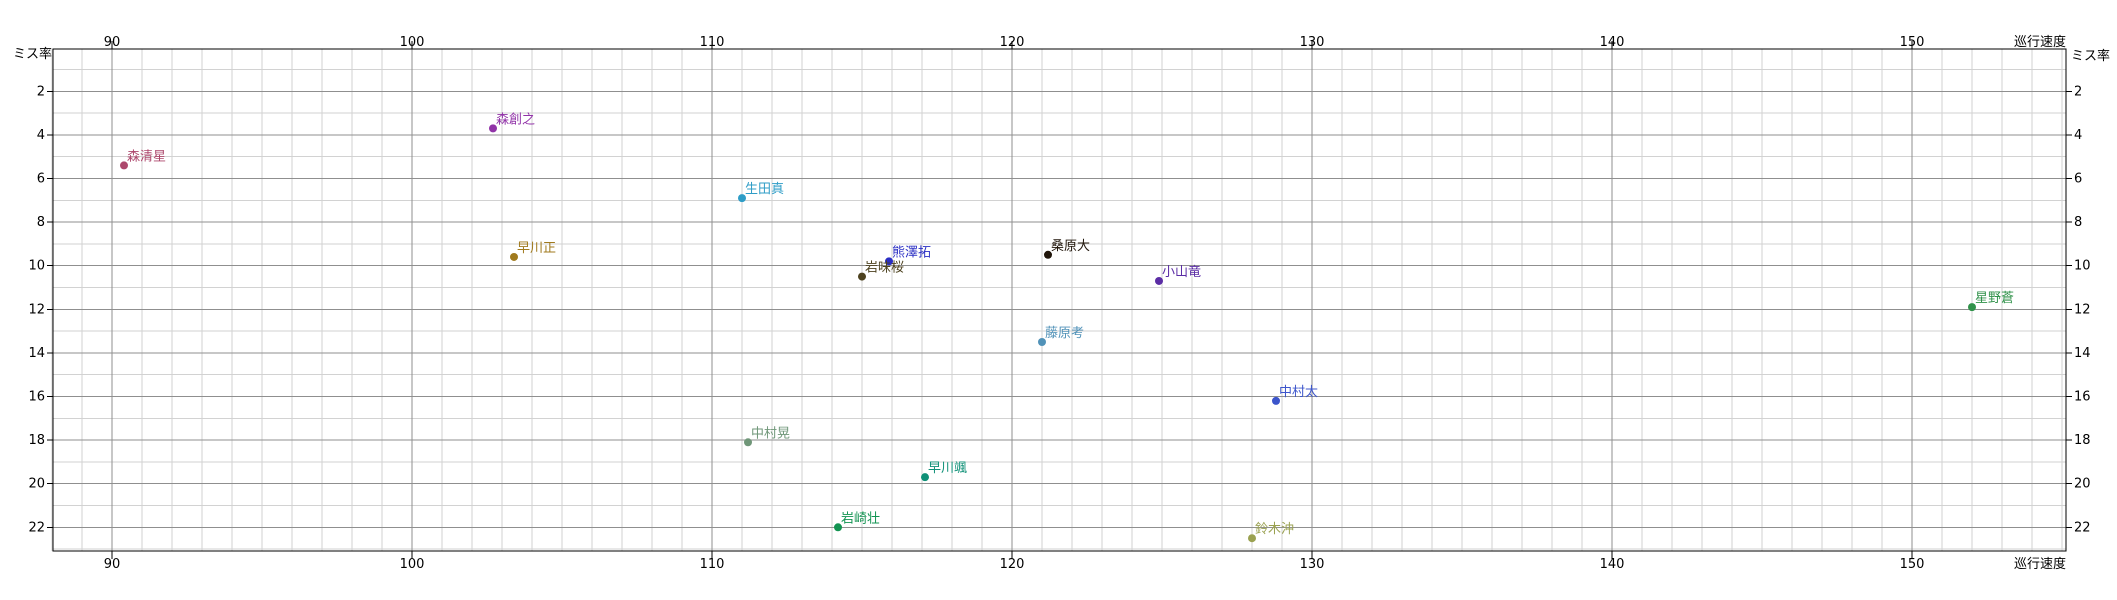 This screenshot has height=600, width=2117. What do you see at coordinates (2078, 91) in the screenshot?
I see `y-tick-label-right: 2` at bounding box center [2078, 91].